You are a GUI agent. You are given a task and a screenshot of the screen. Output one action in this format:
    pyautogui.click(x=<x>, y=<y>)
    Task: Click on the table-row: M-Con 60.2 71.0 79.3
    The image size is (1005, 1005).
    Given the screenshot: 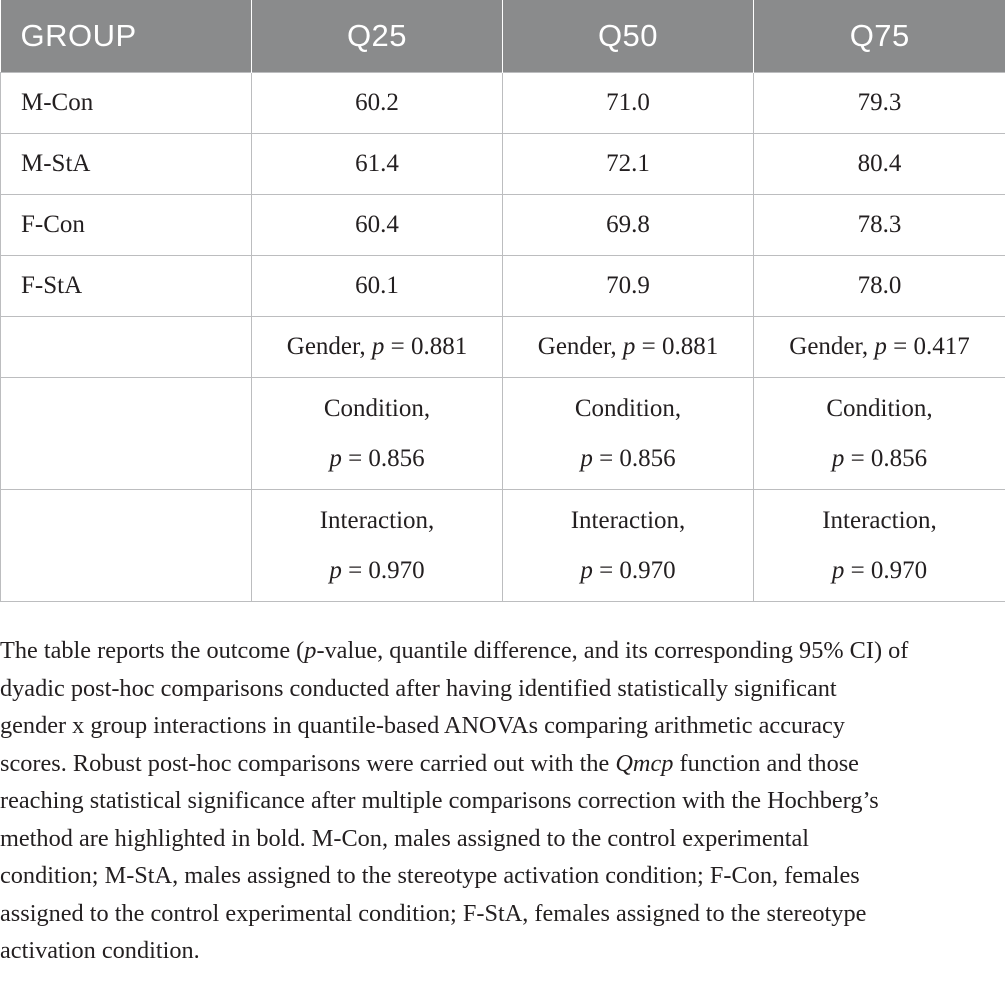 What is the action you would take?
    pyautogui.click(x=502, y=103)
    